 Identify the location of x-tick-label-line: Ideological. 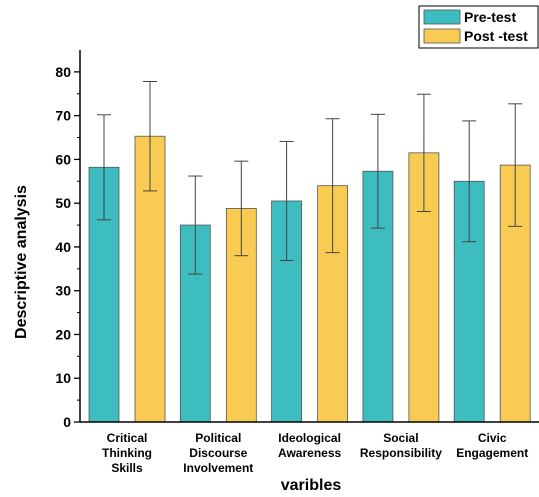
(309, 438).